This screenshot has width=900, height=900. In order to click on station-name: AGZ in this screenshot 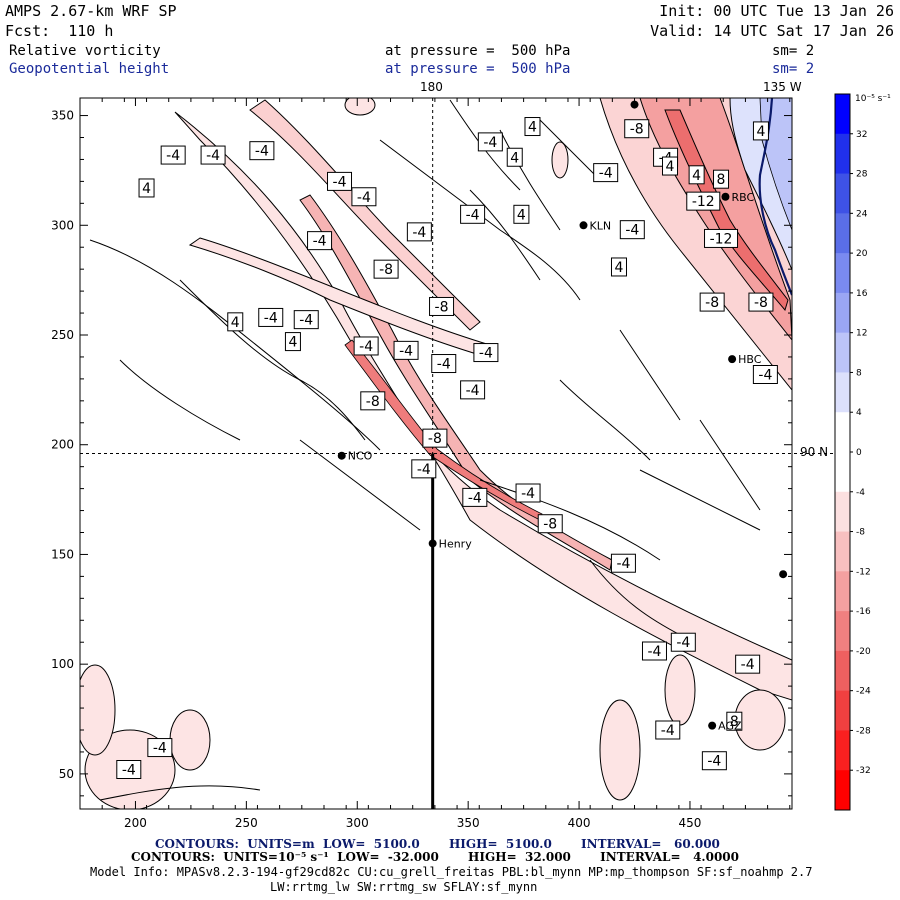, I will do `click(730, 726)`.